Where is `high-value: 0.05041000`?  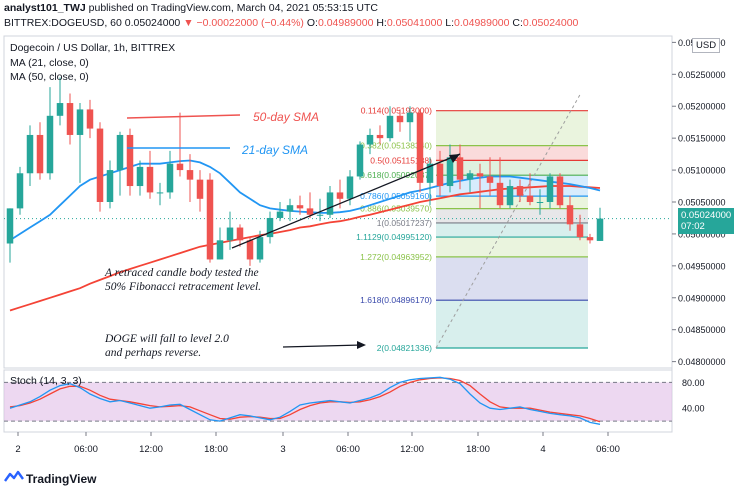
high-value: 0.05041000 is located at coordinates (414, 23).